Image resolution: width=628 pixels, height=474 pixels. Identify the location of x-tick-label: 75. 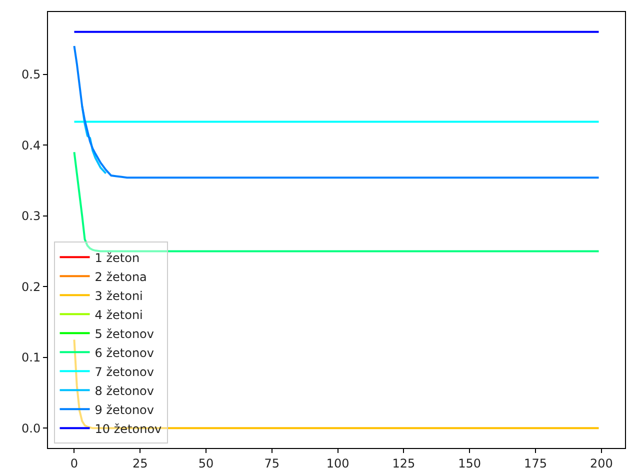
(272, 463).